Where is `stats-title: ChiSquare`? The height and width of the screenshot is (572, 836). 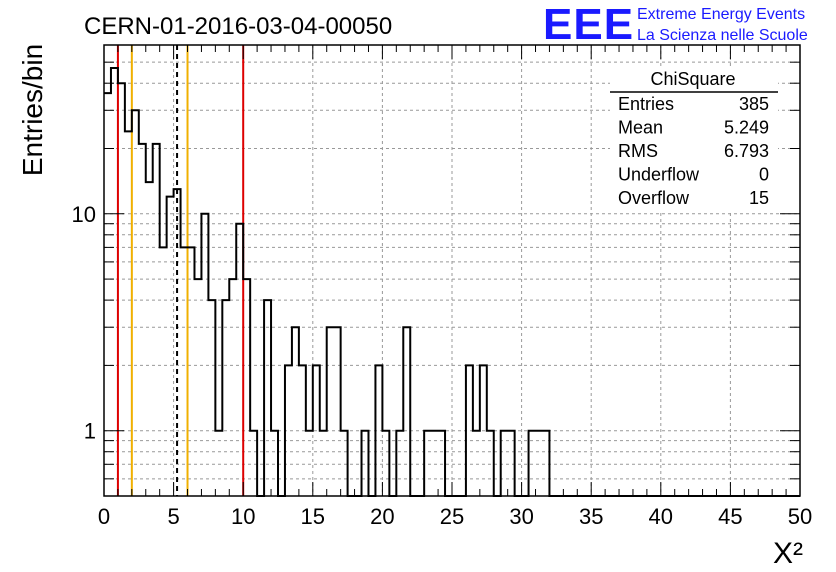 stats-title: ChiSquare is located at coordinates (692, 79).